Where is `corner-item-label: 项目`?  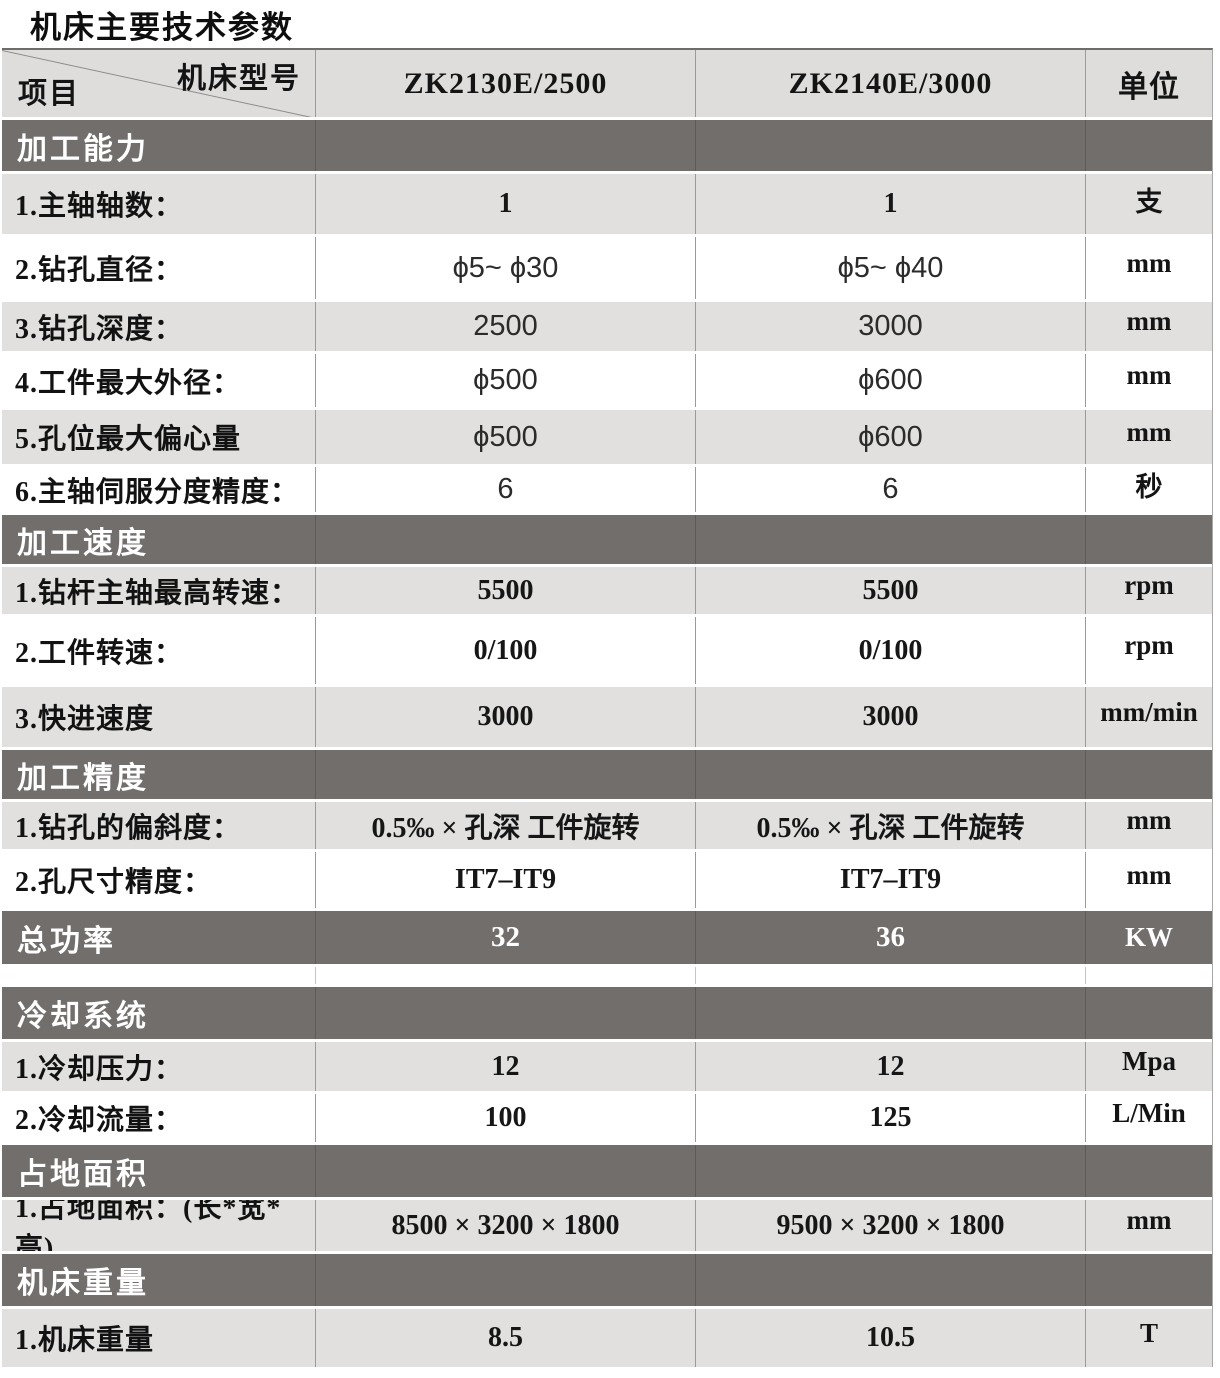 corner-item-label: 项目 is located at coordinates (49, 94).